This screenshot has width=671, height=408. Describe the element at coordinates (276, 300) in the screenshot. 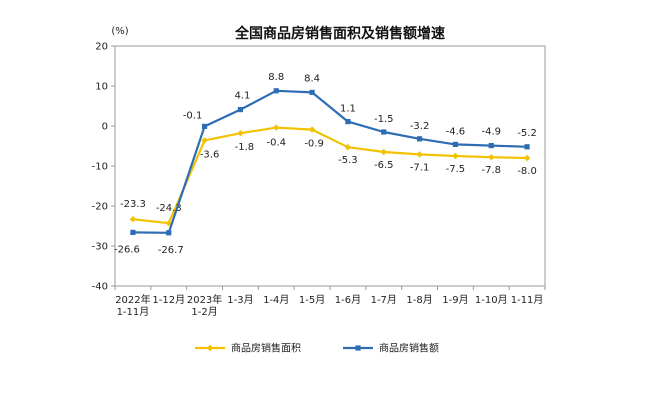

I see `x-tick-label: 1-4月` at that location.